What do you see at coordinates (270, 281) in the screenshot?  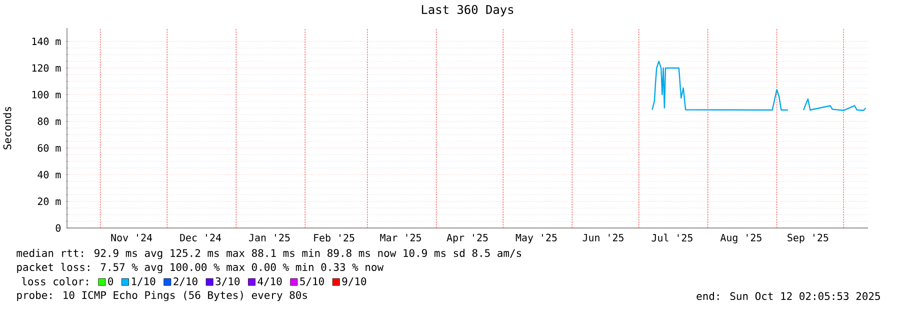 I see `legend-label: 4/10` at bounding box center [270, 281].